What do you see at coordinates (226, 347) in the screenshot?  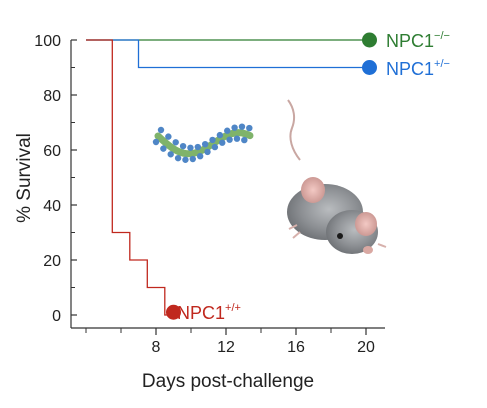 I see `x-tick-label: 12` at bounding box center [226, 347].